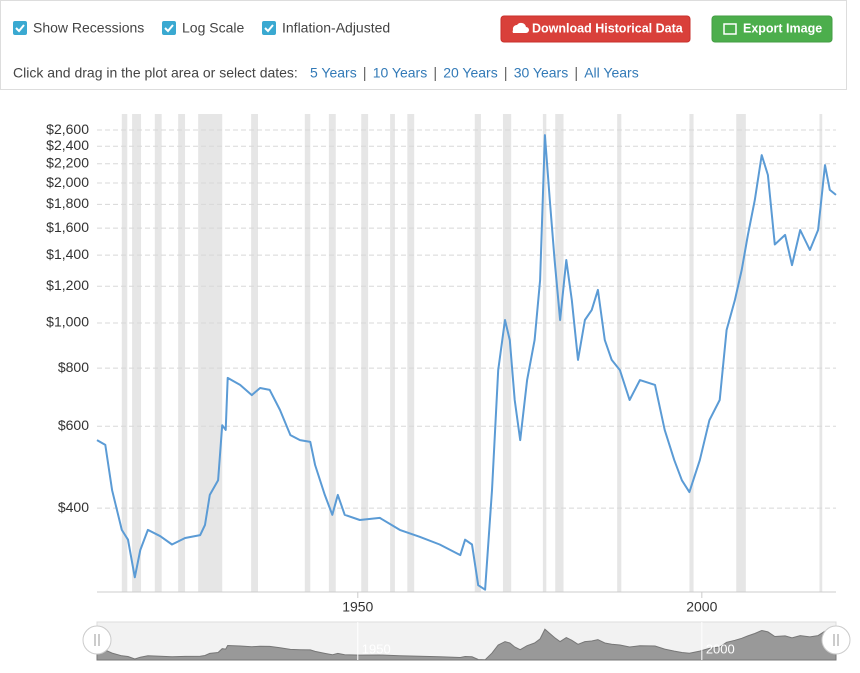 This screenshot has height=673, width=860. I want to click on range-link: 20 Years, so click(470, 73).